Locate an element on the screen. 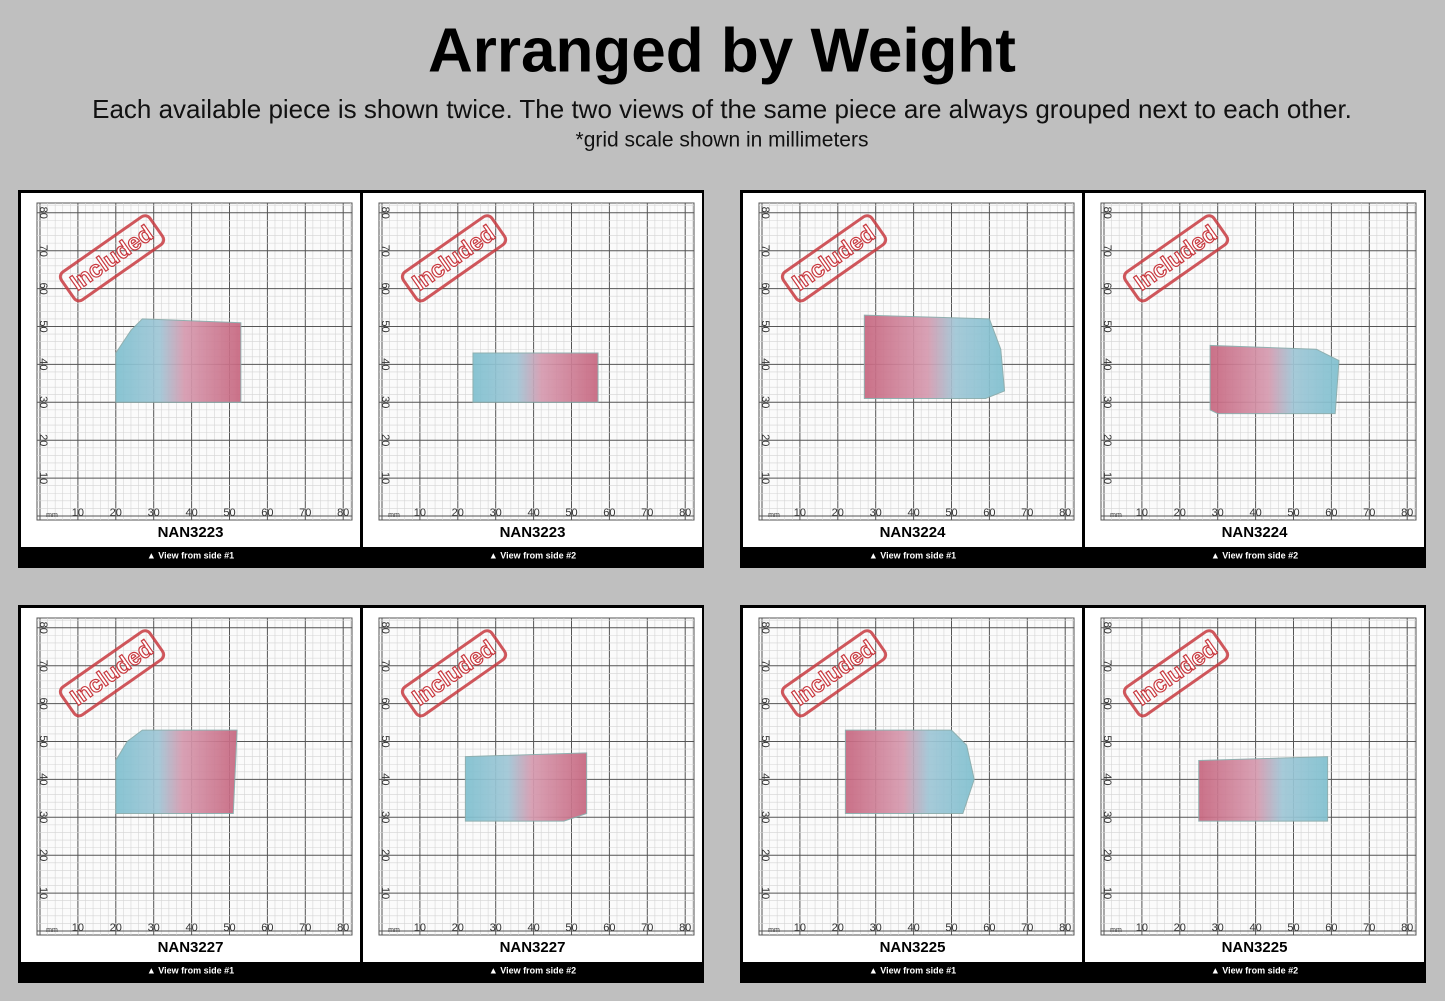  piece-label: NAN3223 is located at coordinates (191, 532).